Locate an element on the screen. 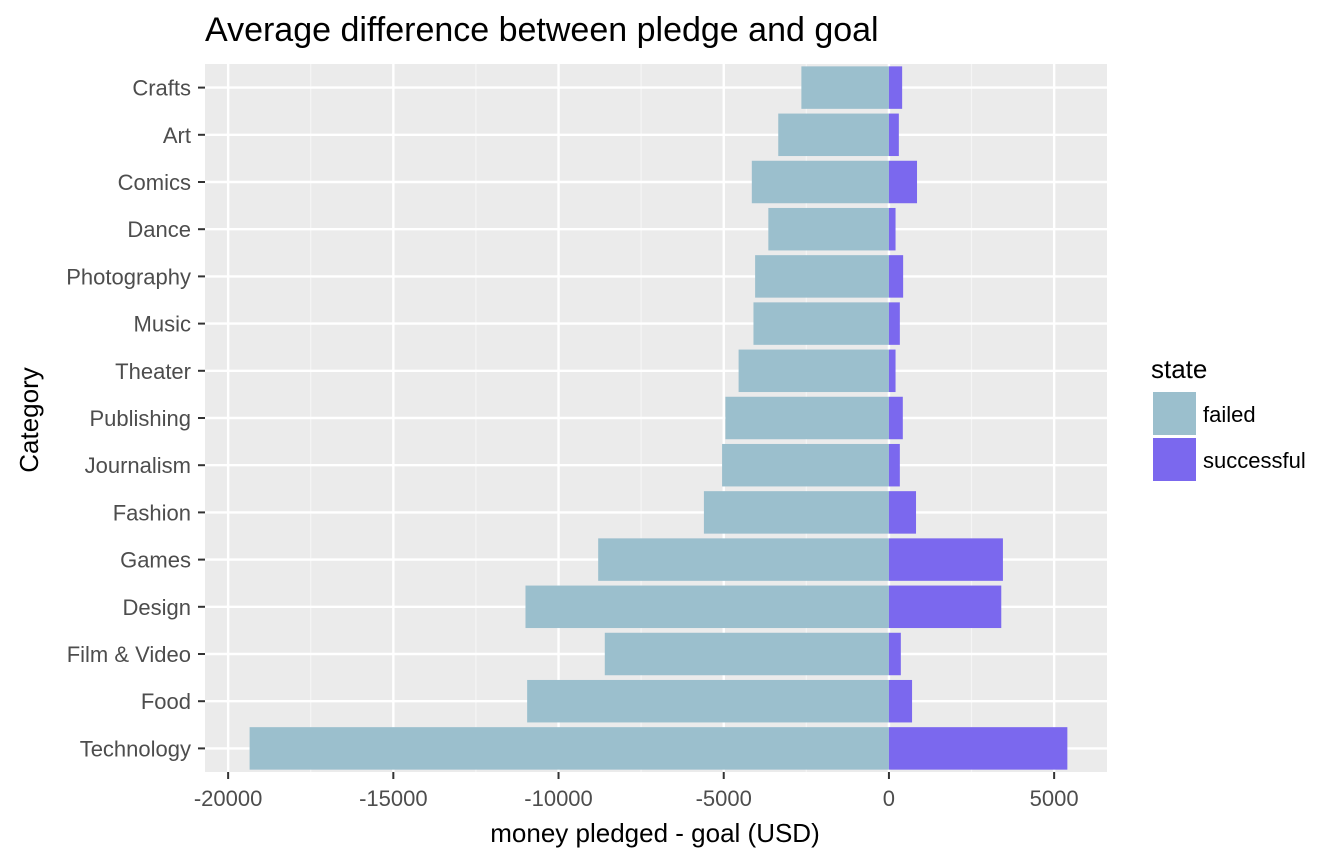 This screenshot has width=1344, height=864. x-tick-label: -10000 is located at coordinates (558, 798).